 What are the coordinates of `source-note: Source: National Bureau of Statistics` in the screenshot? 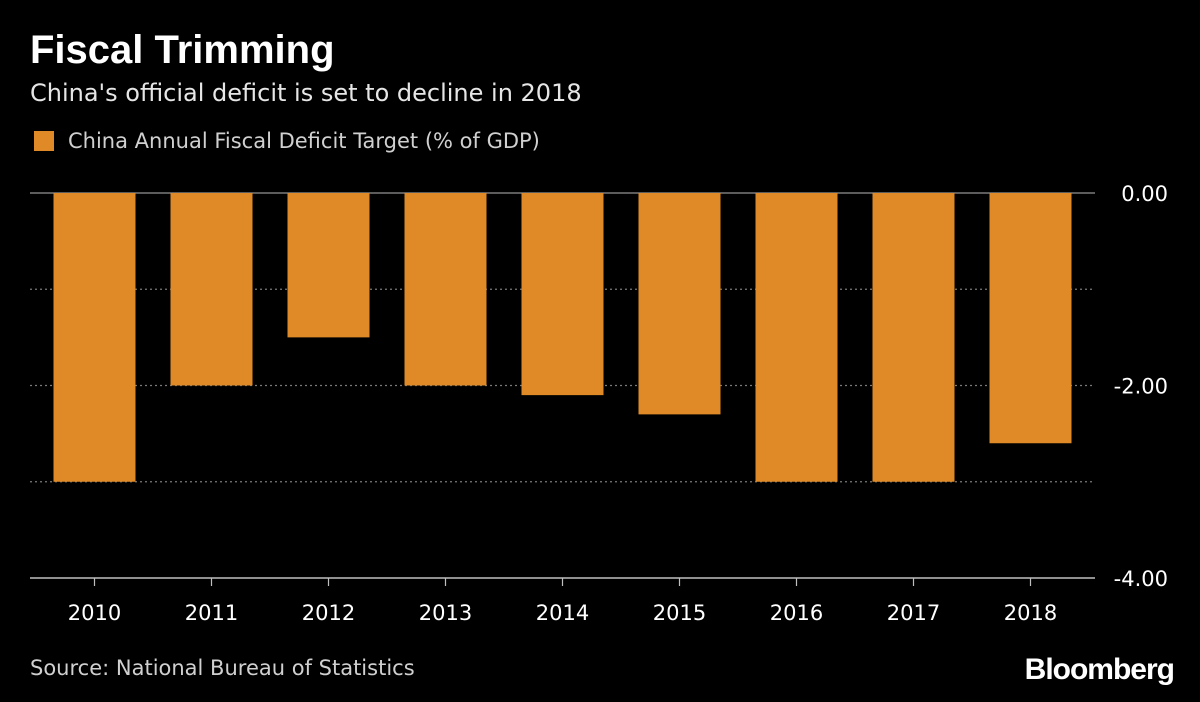 It's located at (222, 668).